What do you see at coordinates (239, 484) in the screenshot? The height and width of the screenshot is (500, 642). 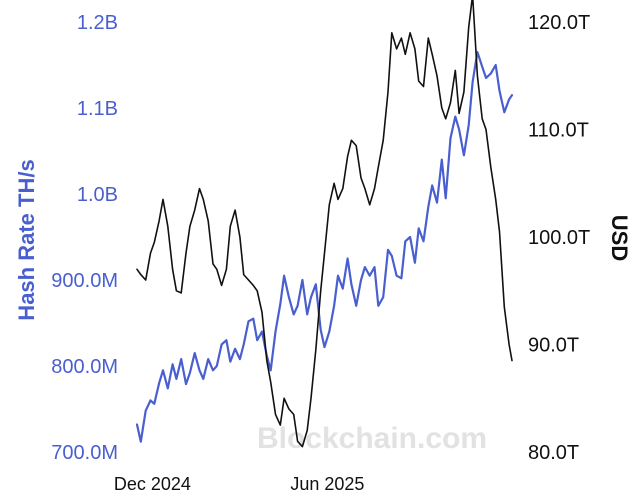 I see `x-axis-ticks: Dec 2024 Jun 2025` at bounding box center [239, 484].